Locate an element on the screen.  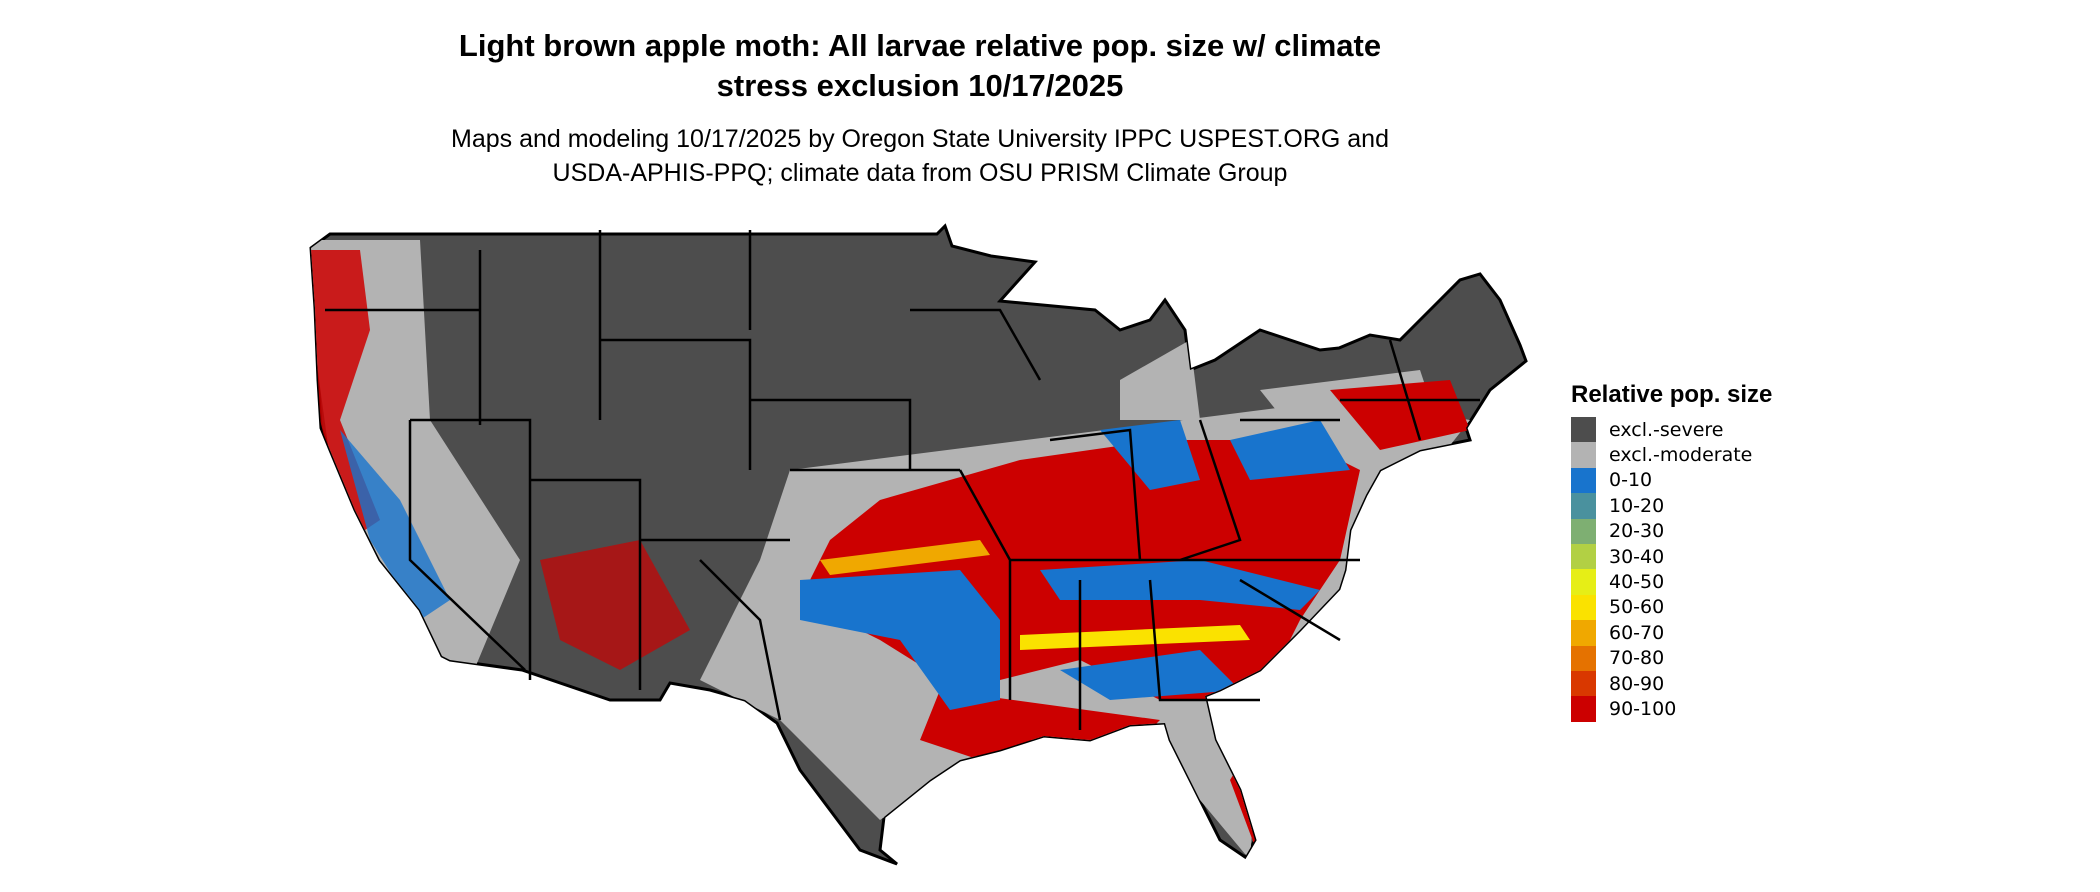
legend-label: 70-80 is located at coordinates (1637, 658).